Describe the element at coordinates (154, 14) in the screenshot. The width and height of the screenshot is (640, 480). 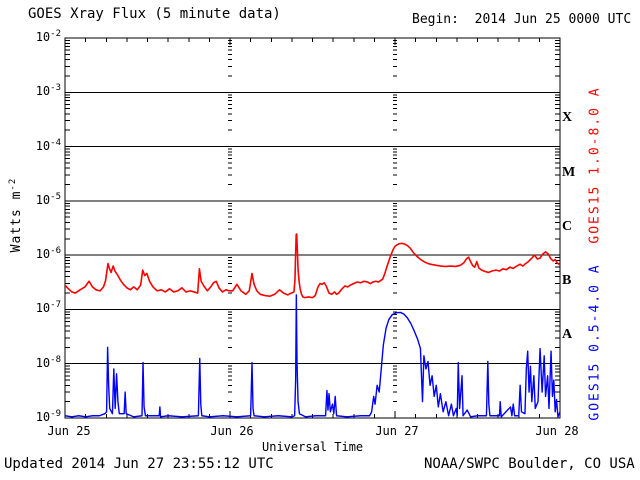
I see `chart-title: GOES Xray Flux (5 minute data)` at that location.